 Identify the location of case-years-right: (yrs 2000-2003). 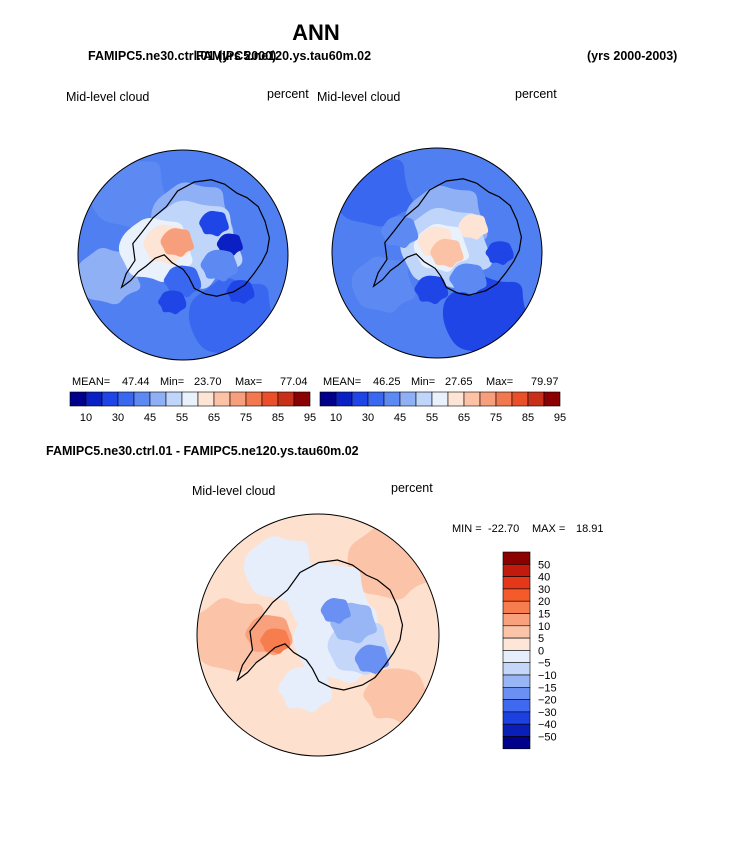
(632, 56).